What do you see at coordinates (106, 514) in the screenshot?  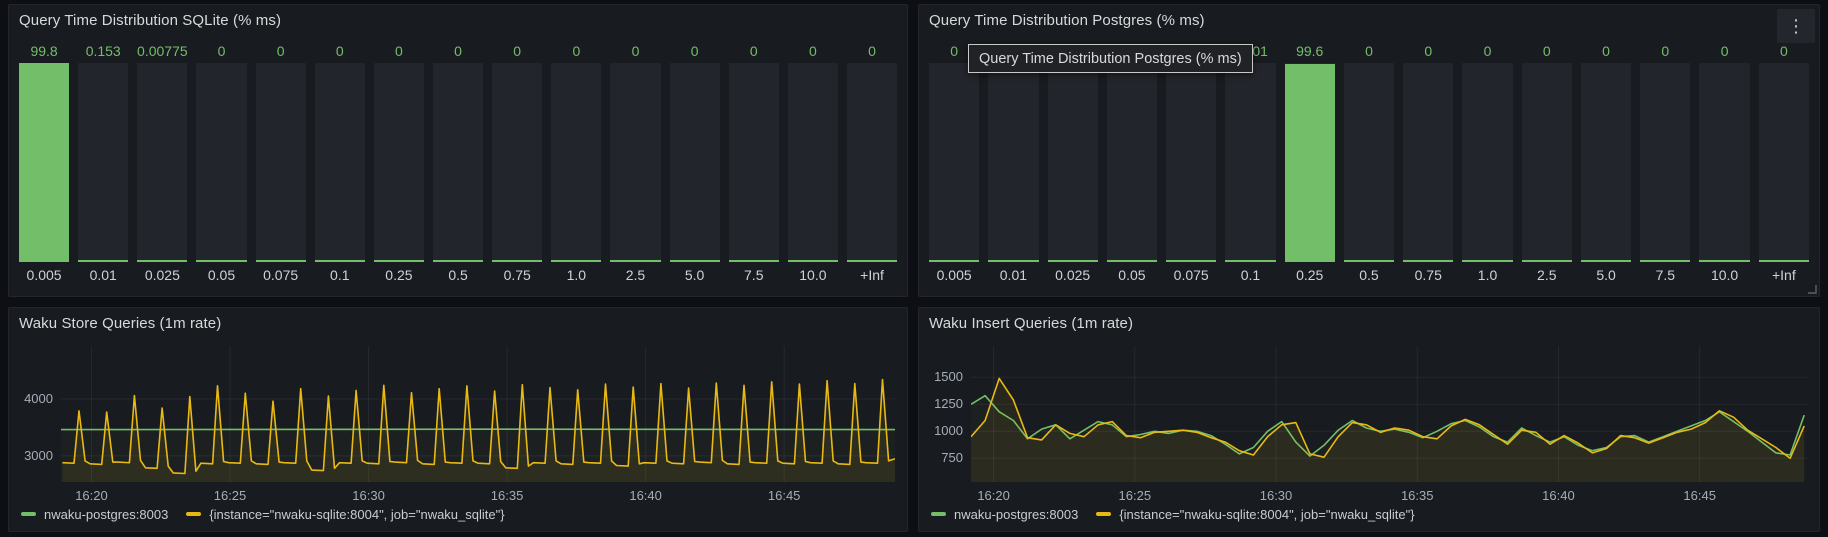 I see `legend-series-label: nwaku-postgres:8003` at bounding box center [106, 514].